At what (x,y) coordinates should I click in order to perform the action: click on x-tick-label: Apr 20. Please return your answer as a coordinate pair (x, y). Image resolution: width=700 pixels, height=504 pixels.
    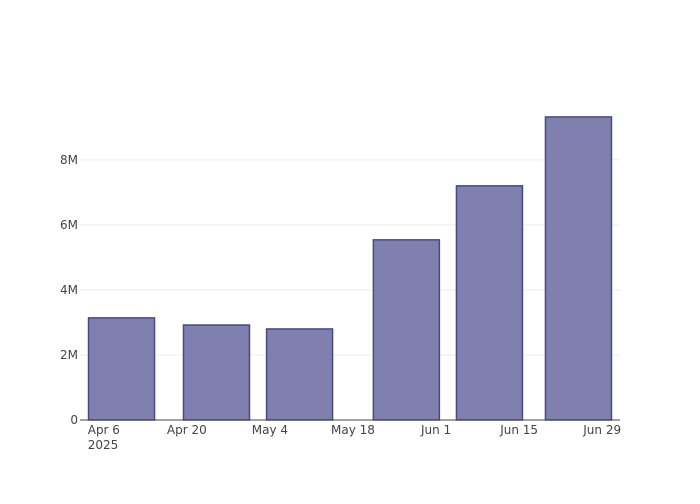
    Looking at the image, I should click on (187, 430).